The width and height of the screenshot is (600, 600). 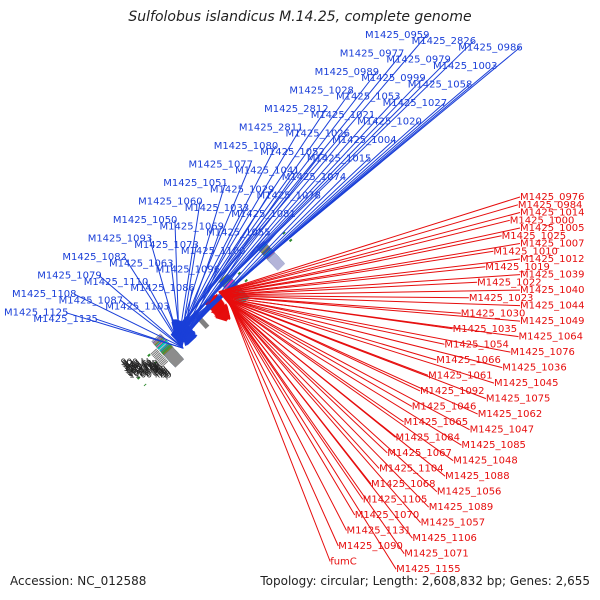 What do you see at coordinates (518, 399) in the screenshot?
I see `gene-label: M1425_1075` at bounding box center [518, 399].